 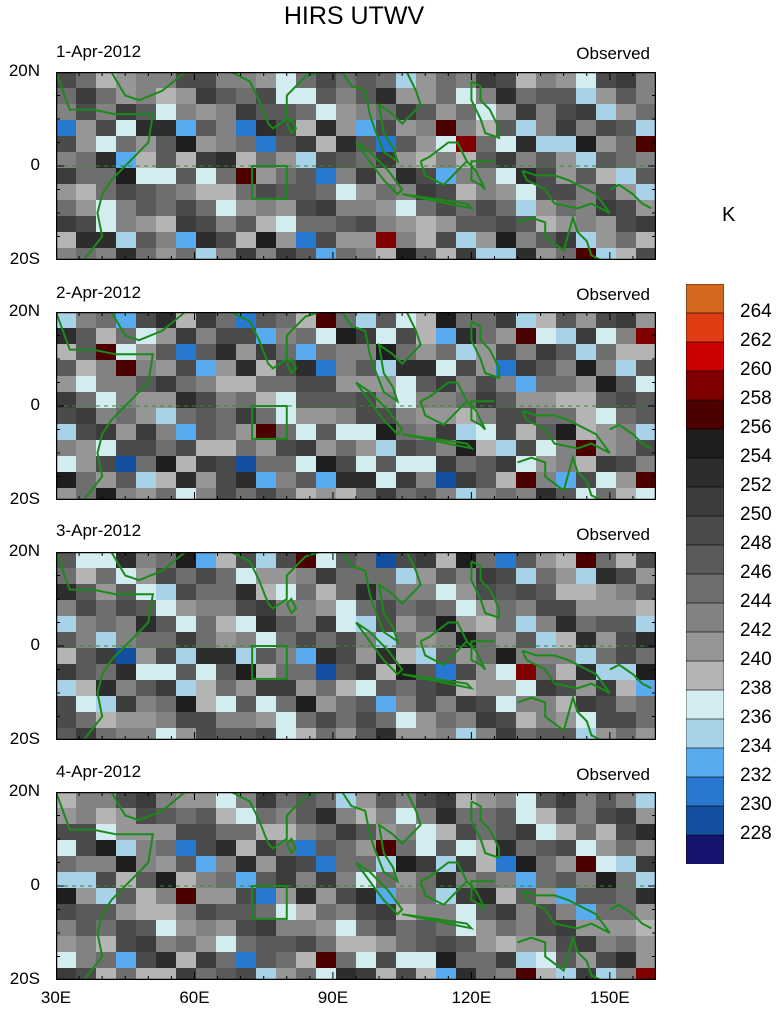 I want to click on colorbar-label: 228, so click(x=756, y=833).